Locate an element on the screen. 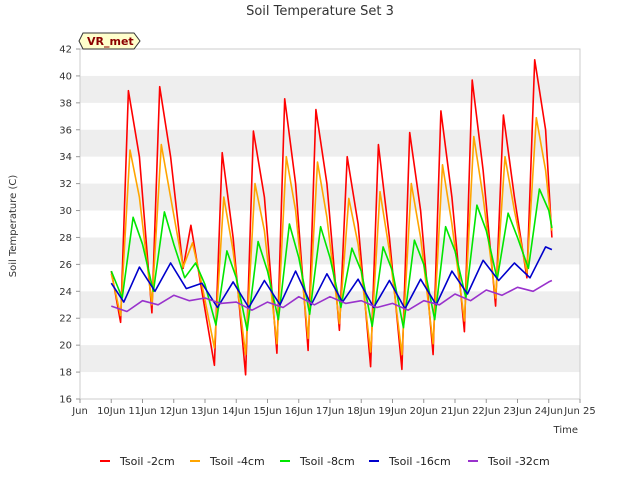  x-tick-label: 22Jun is located at coordinates (486, 411).